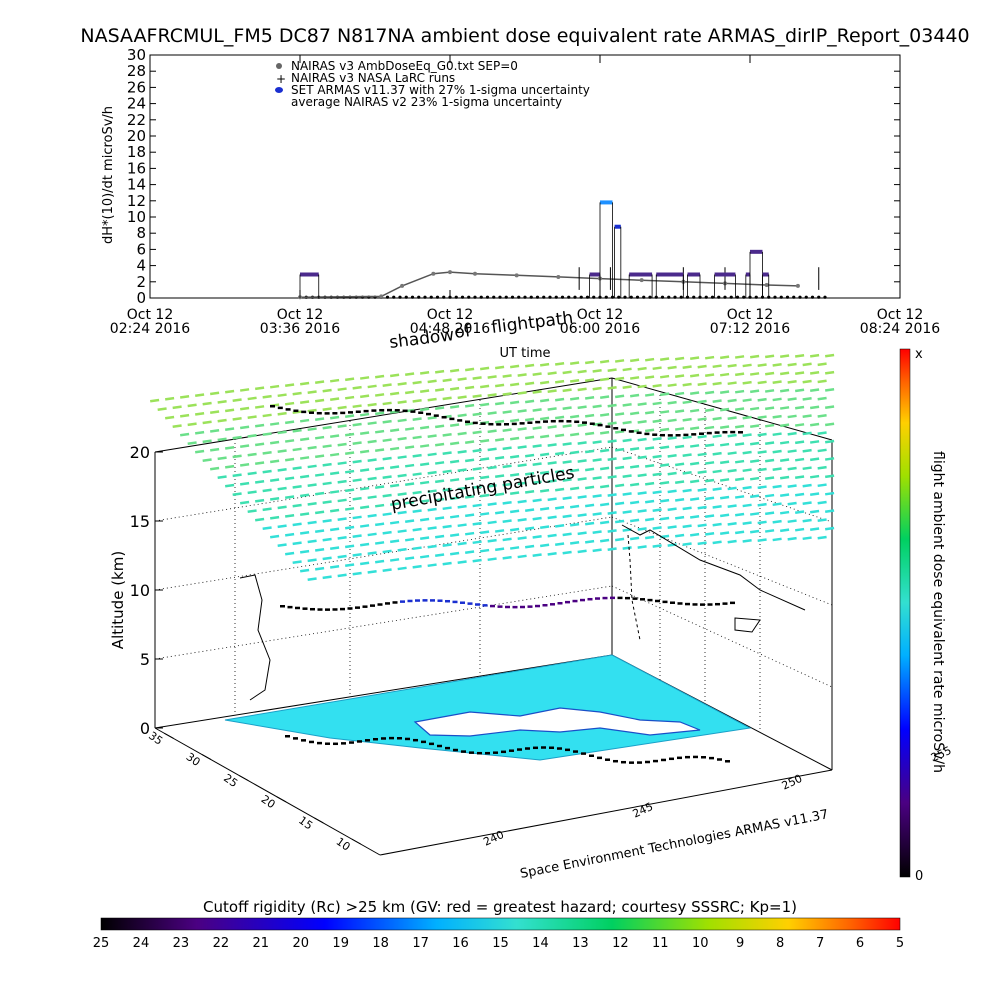 The image size is (1000, 1000). Describe the element at coordinates (146, 590) in the screenshot. I see `altitude-axis: 0 5 10 15 20` at that location.